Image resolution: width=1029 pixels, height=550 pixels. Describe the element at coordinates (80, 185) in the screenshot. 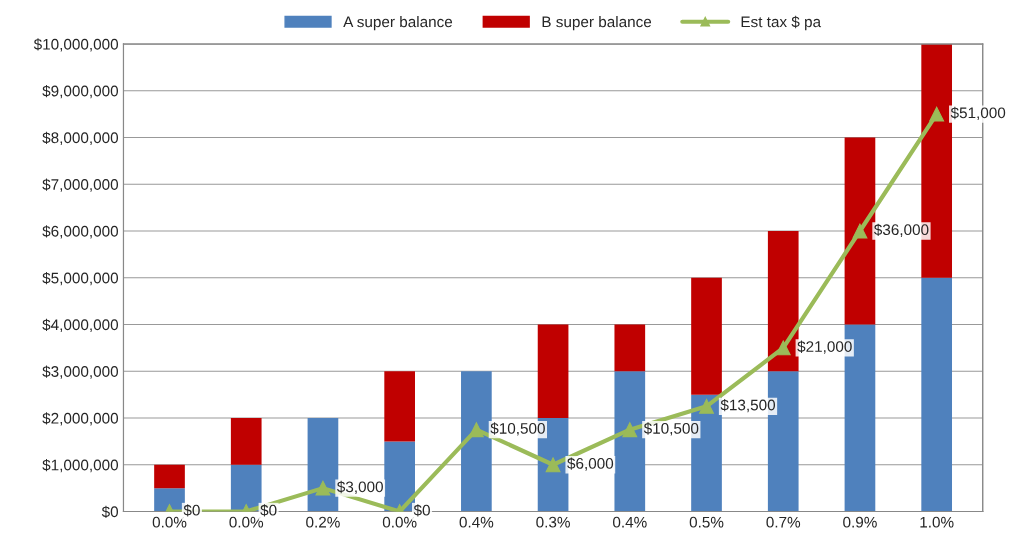

I see `y-tick-label: $7,000,000` at that location.